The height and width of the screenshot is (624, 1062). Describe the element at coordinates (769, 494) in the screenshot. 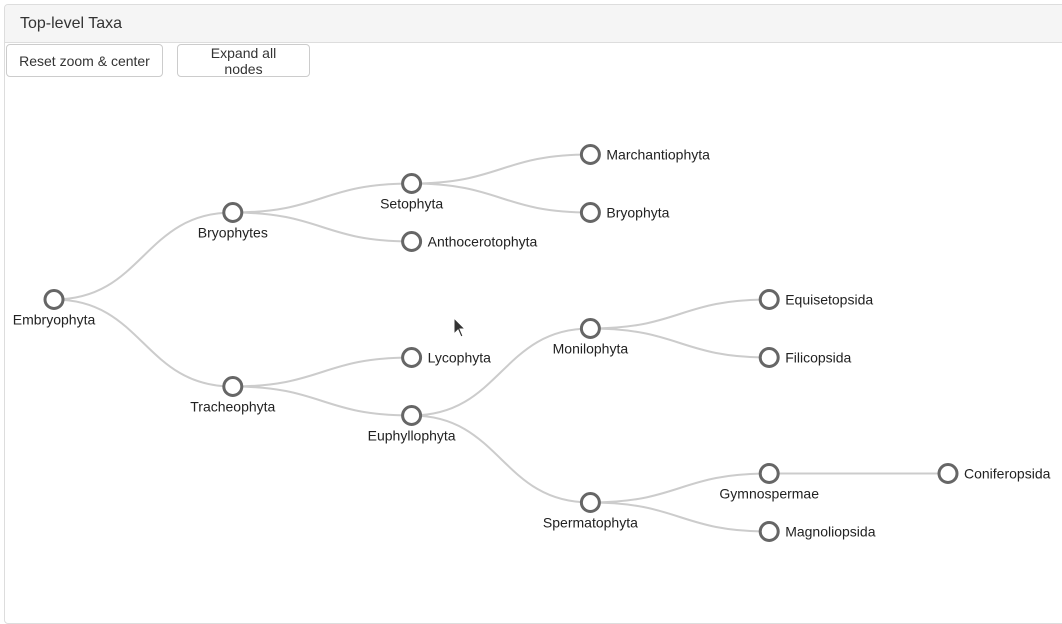

I see `node-label: Gymnospermae` at that location.